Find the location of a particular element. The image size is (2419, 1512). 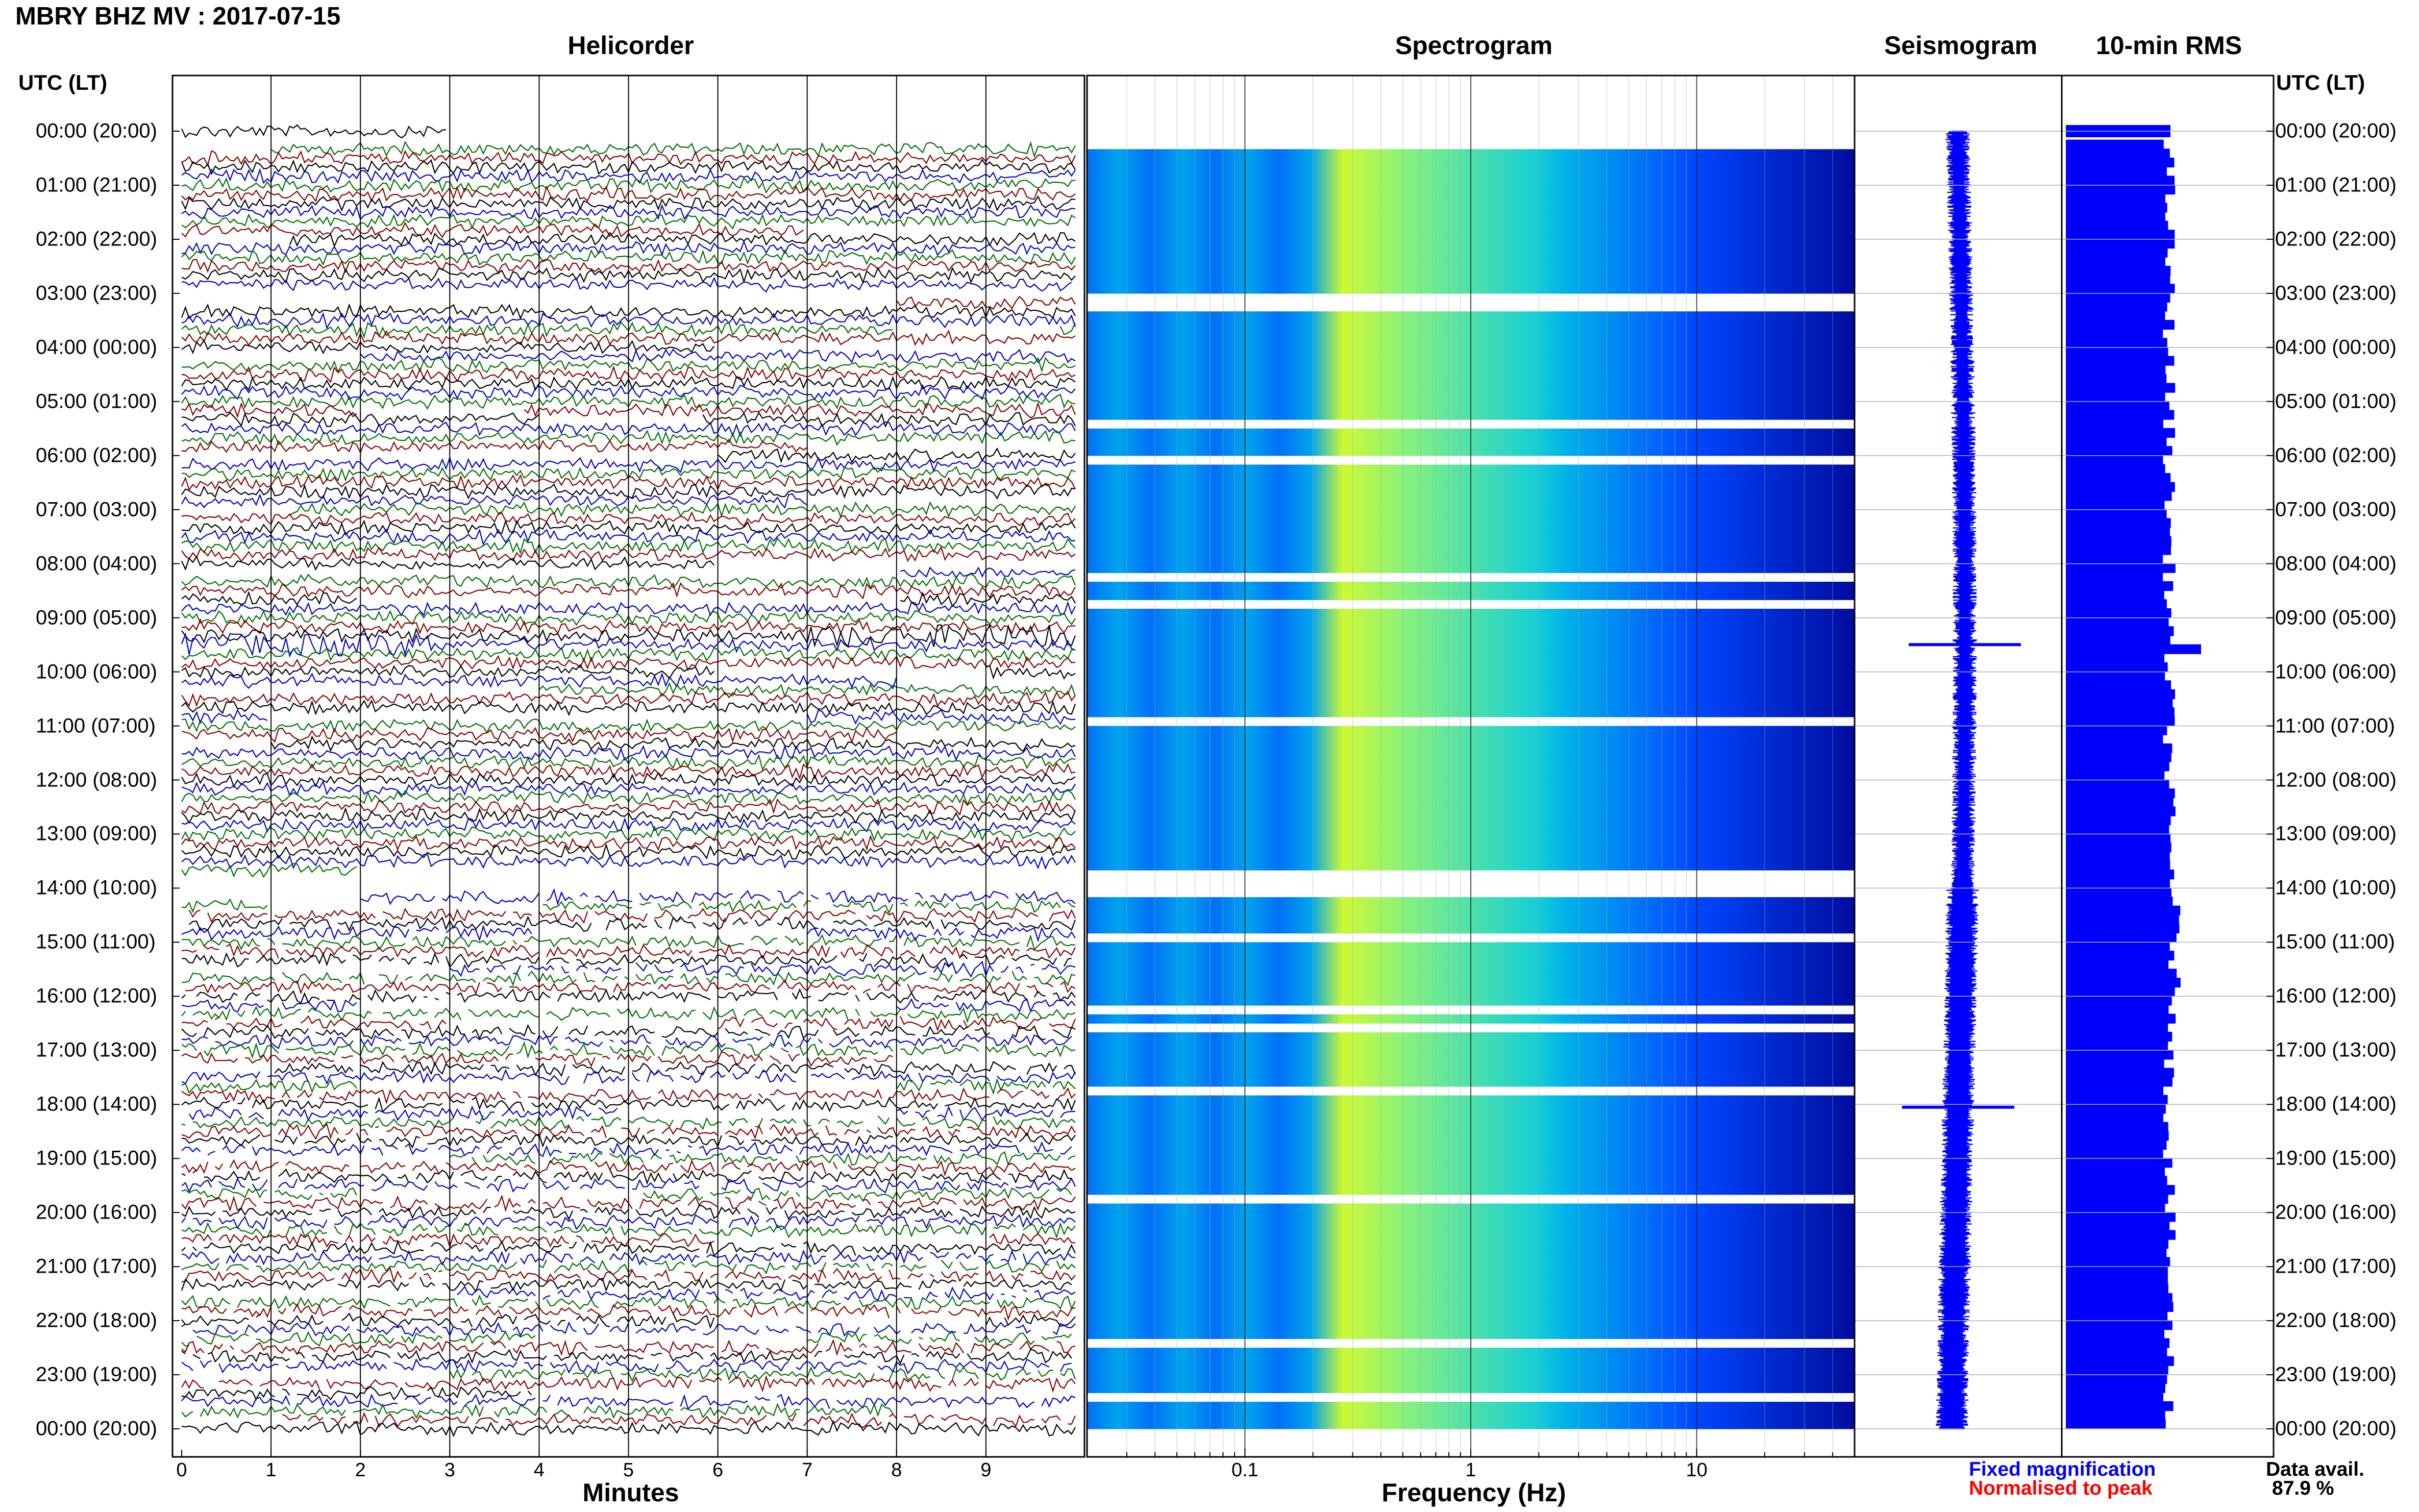

time-label-left: 18:00 (14:00) is located at coordinates (96, 1104).